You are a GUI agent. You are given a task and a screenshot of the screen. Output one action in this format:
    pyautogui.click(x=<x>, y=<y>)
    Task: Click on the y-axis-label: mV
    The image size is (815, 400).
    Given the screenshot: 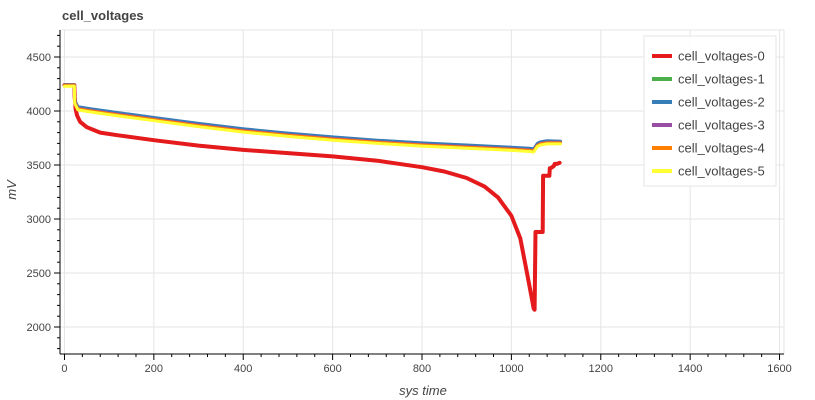 What is the action you would take?
    pyautogui.click(x=11, y=189)
    